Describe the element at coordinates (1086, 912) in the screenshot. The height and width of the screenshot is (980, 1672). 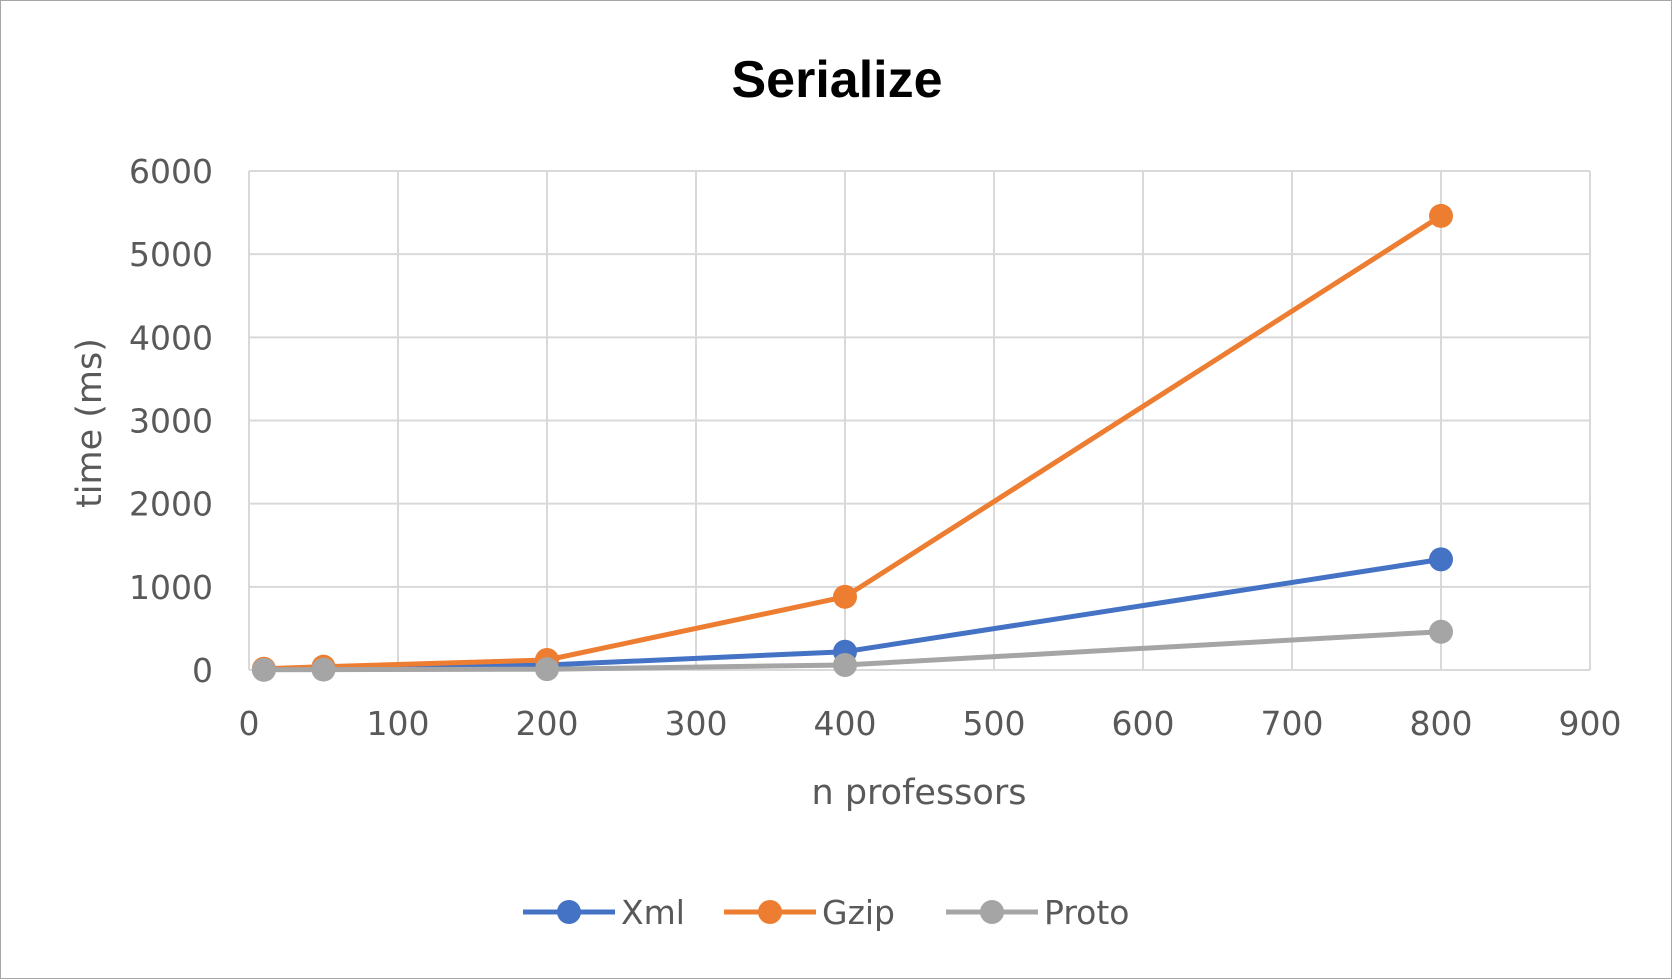
I see `legend-label-proto: Proto` at that location.